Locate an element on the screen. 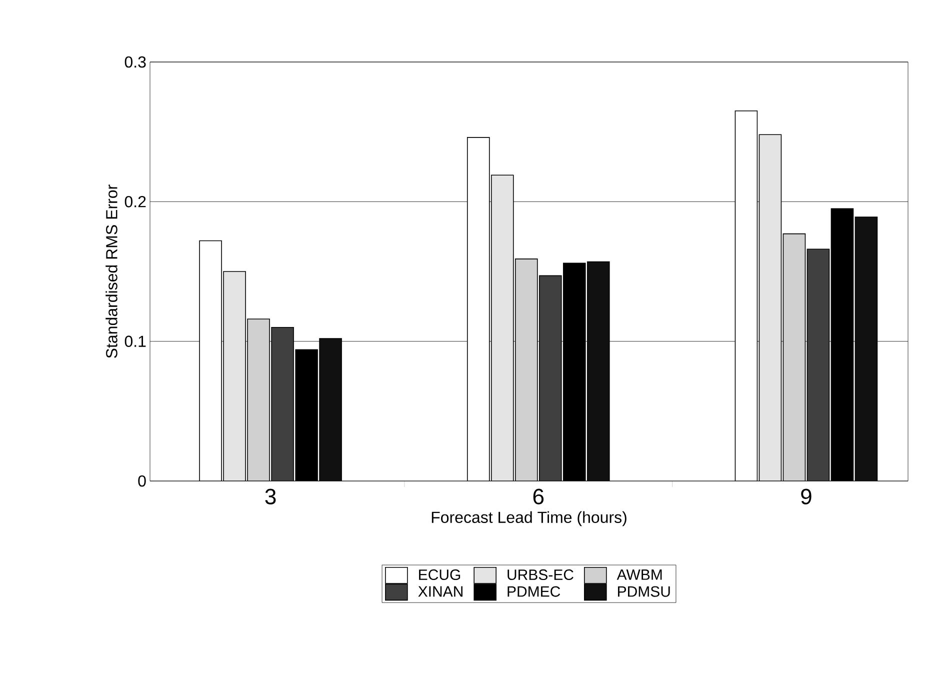 Image resolution: width=952 pixels, height=690 pixels. y-tick-label: 0.3 is located at coordinates (135, 62).